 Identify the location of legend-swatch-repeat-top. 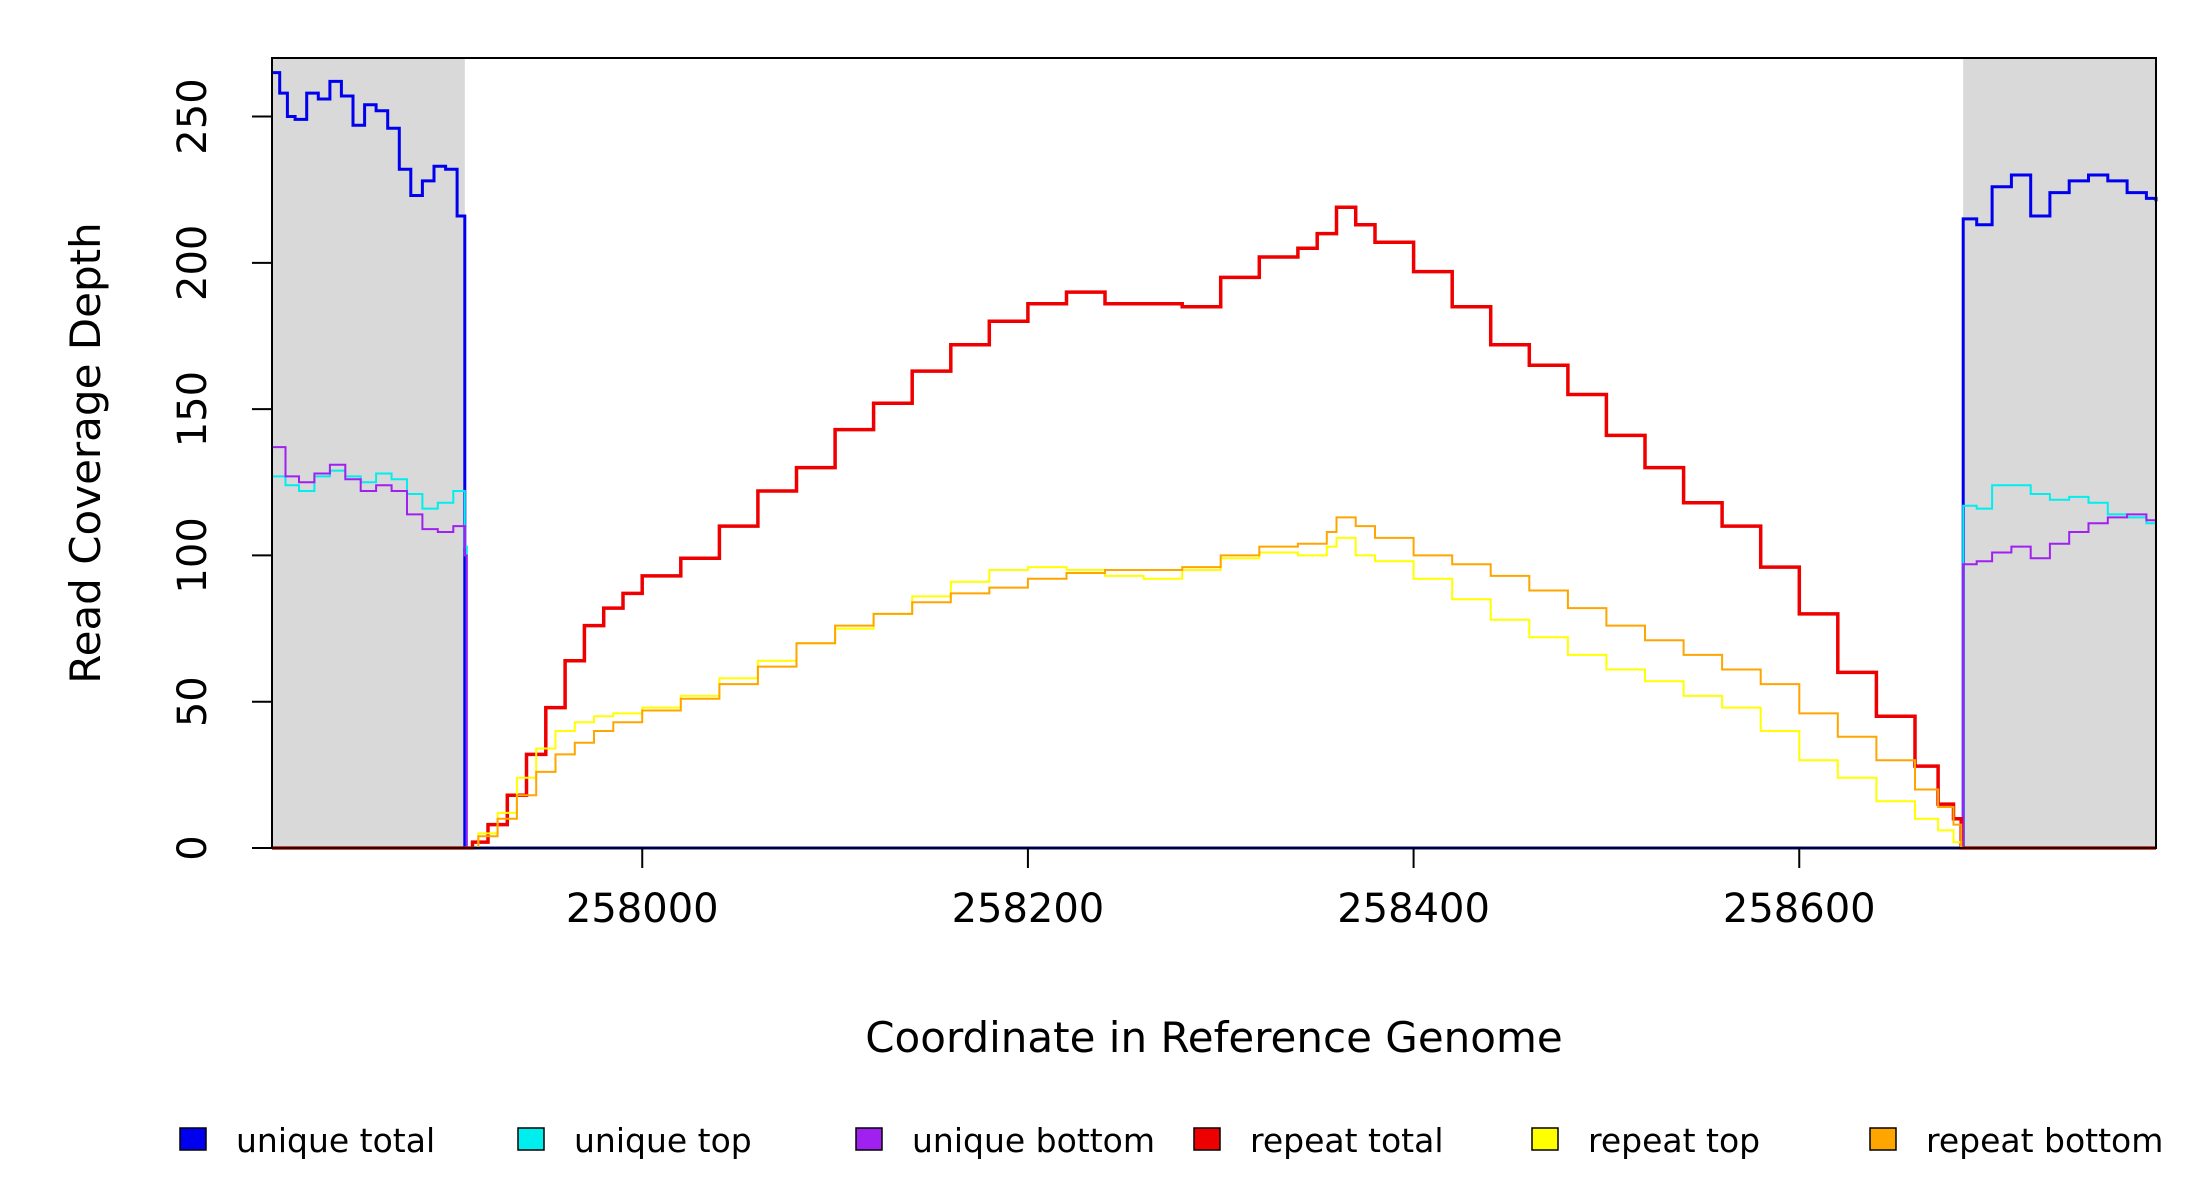
(1545, 1139).